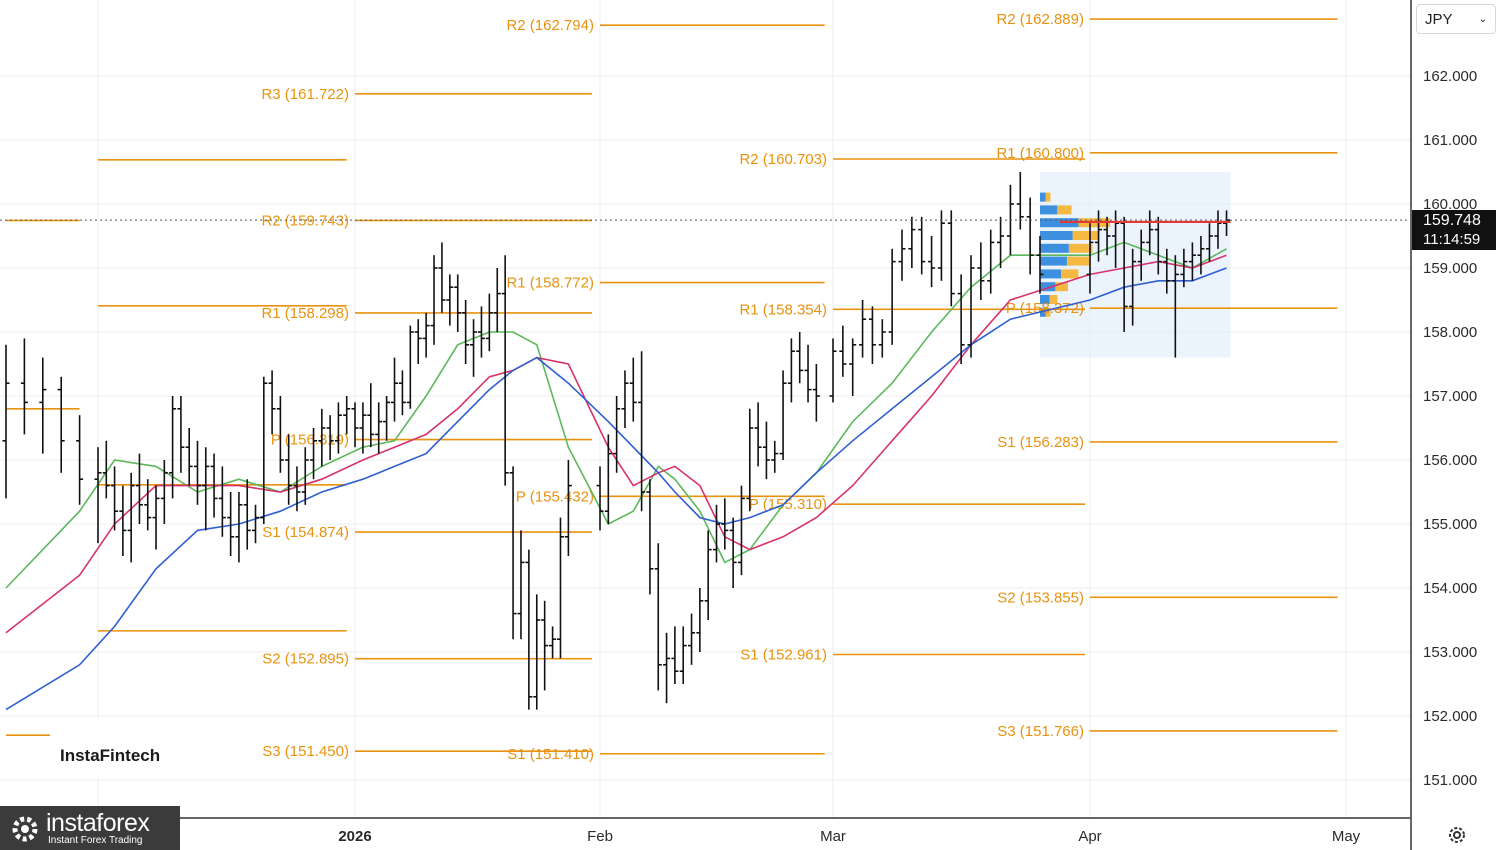  Describe the element at coordinates (1040, 731) in the screenshot. I see `pivot-label: S3 (151.766)` at that location.